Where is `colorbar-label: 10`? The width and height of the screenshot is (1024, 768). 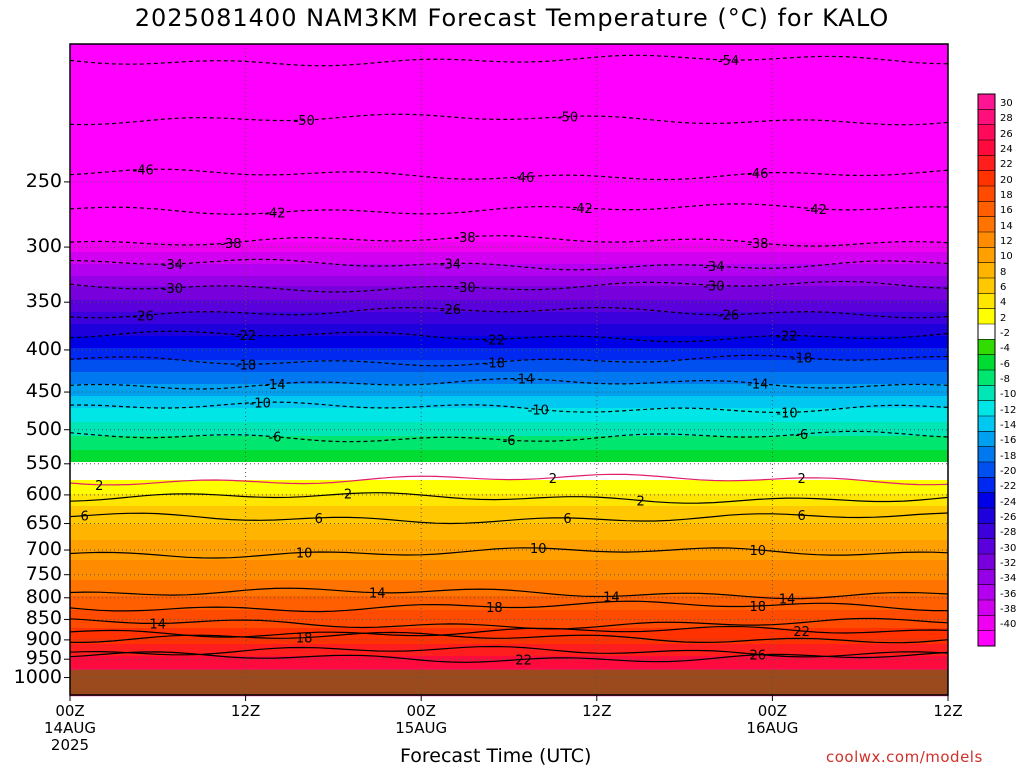 colorbar-label: 10 is located at coordinates (1006, 257).